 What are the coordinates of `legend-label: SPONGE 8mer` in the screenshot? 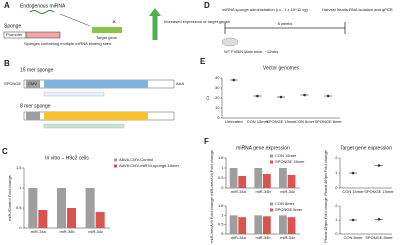 It's located at (289, 209).